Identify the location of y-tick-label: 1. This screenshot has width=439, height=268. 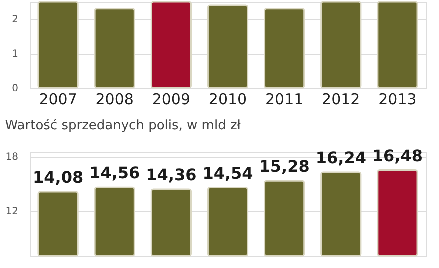
(15, 54).